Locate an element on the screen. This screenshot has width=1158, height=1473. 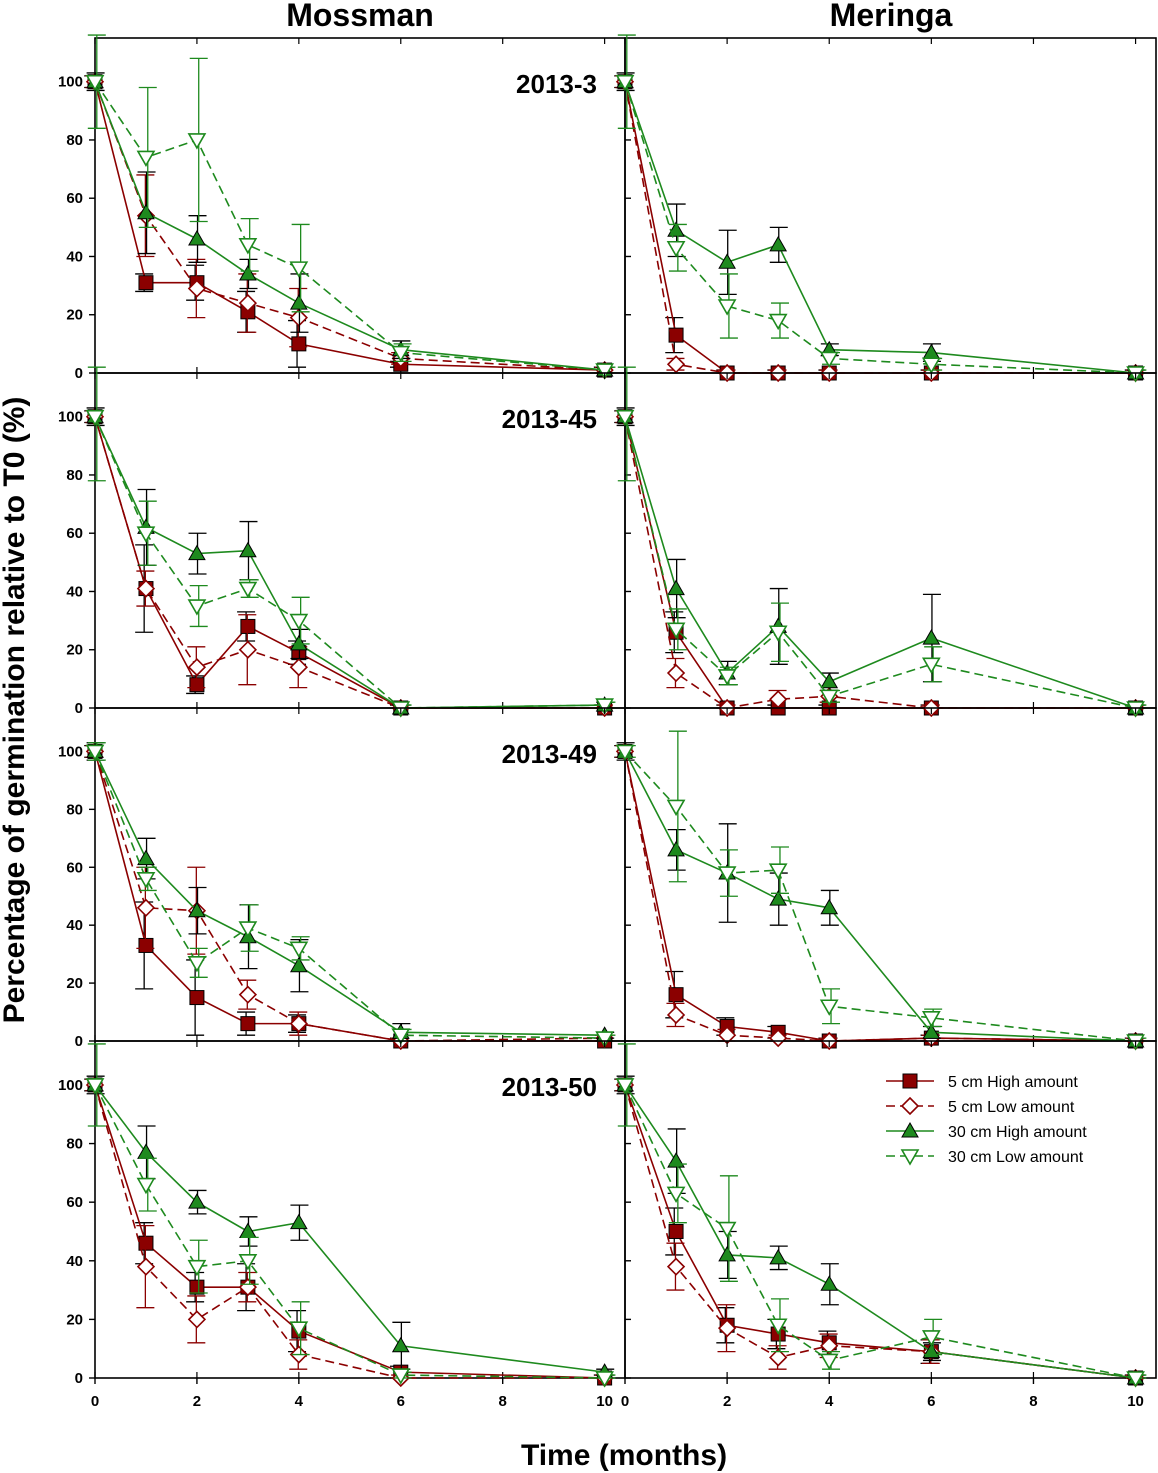
x-tick-label: 2 is located at coordinates (197, 1401).